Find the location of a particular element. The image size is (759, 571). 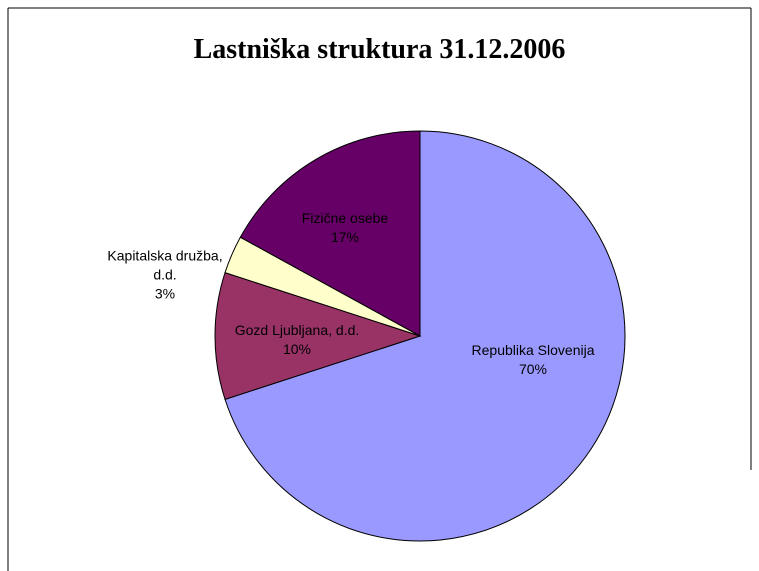

category-label: Republika Slovenija is located at coordinates (533, 350).